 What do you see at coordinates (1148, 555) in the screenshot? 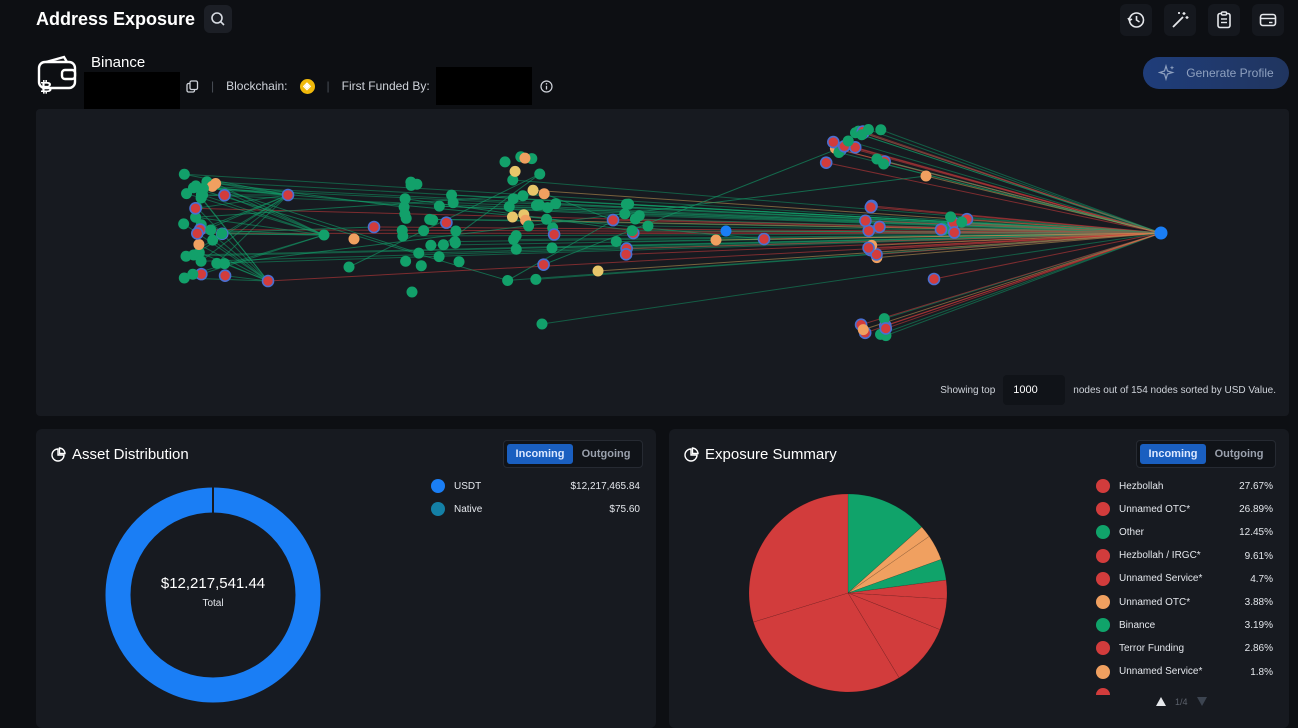
I see `exposure-legend-item: Hezbollah / IRGC*` at bounding box center [1148, 555].